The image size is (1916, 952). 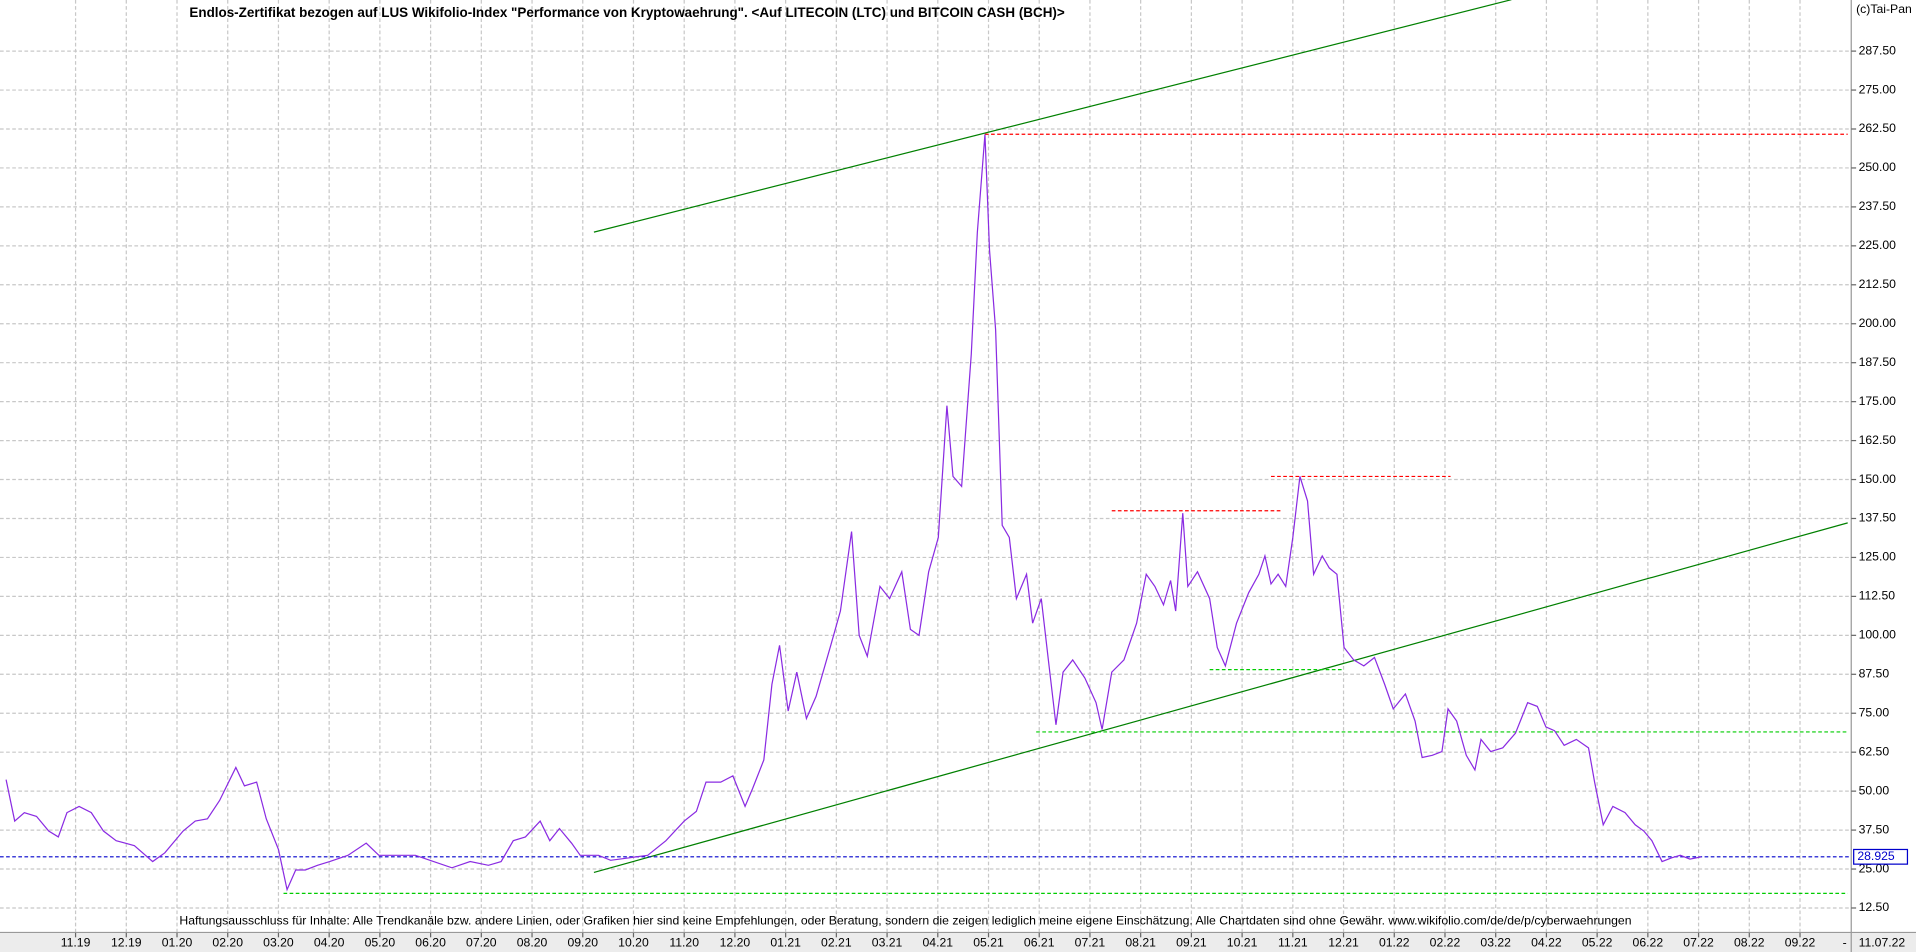 I want to click on y-tick-label: 187.50, so click(x=1878, y=362).